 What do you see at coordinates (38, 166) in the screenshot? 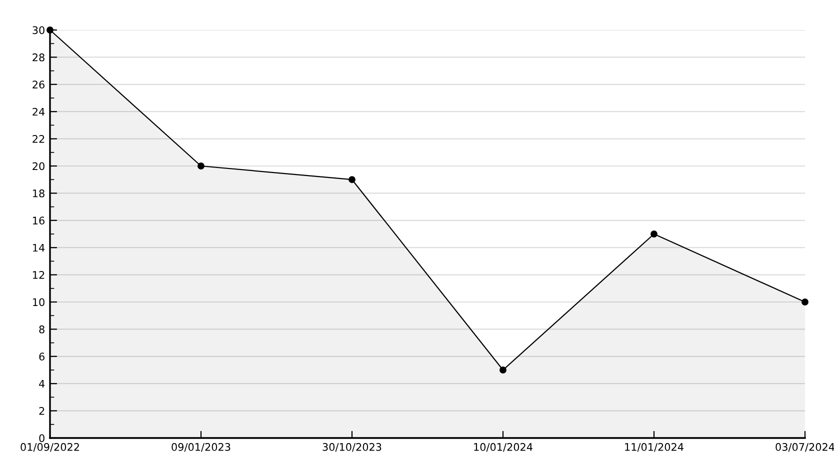
I see `y-tick-label: 20` at bounding box center [38, 166].